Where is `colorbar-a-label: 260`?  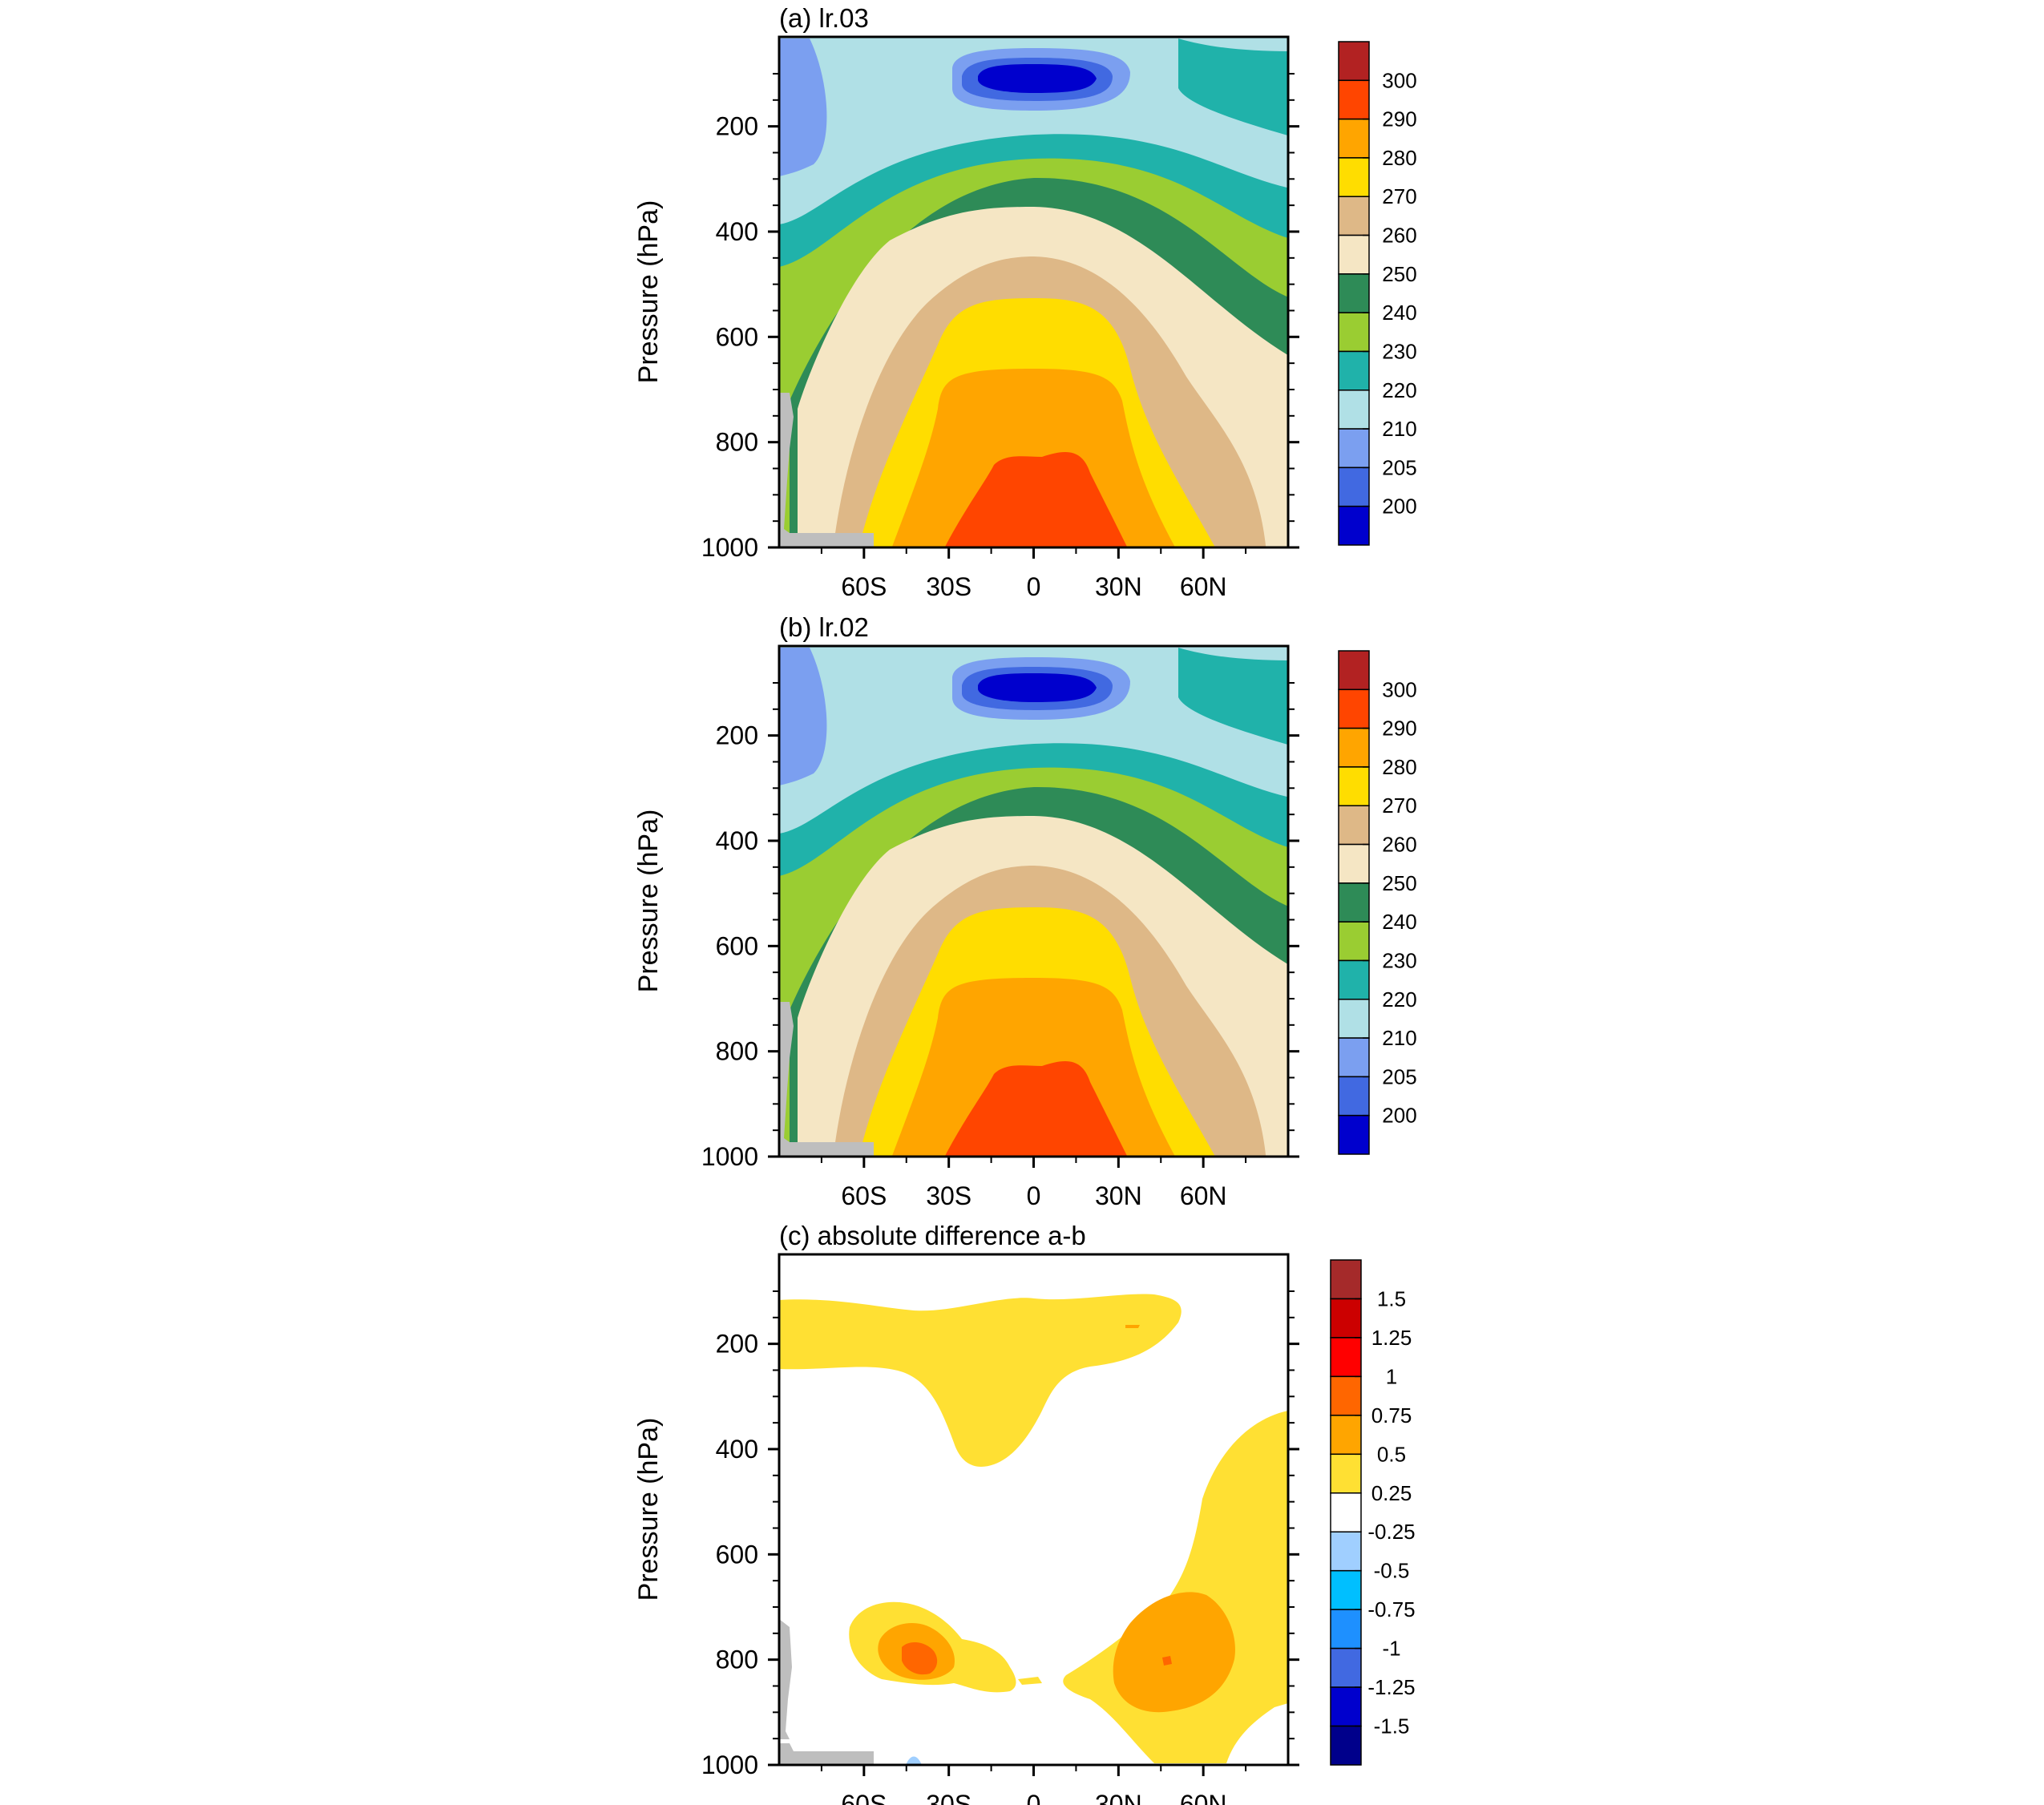 colorbar-a-label: 260 is located at coordinates (1399, 236).